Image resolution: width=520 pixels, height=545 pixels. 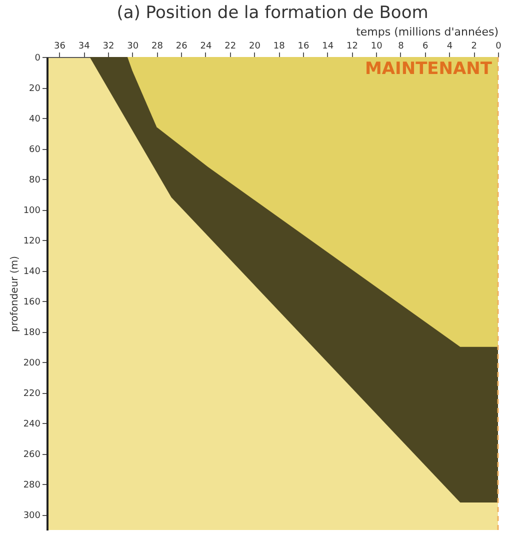 I want to click on y-tick-label: 120, so click(x=32, y=241).